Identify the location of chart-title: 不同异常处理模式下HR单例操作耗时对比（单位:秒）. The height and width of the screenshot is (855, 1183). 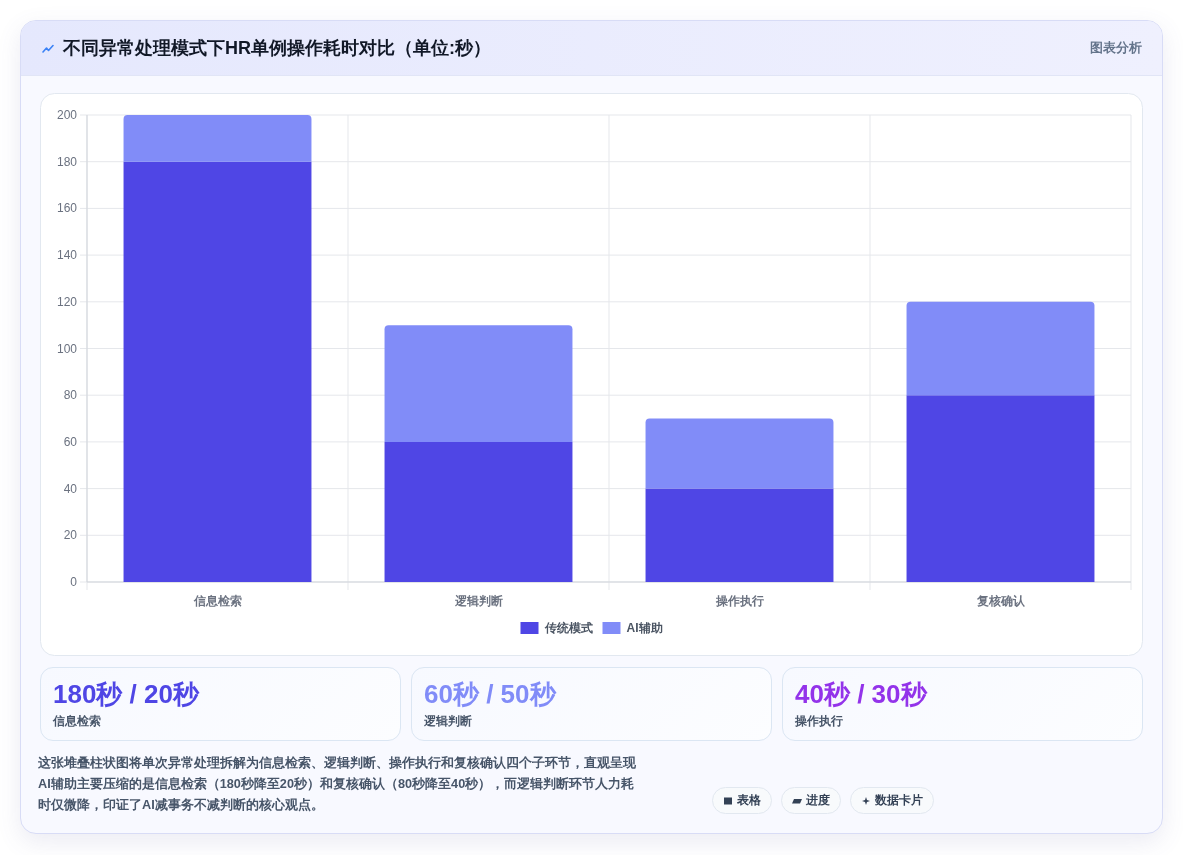
(277, 48).